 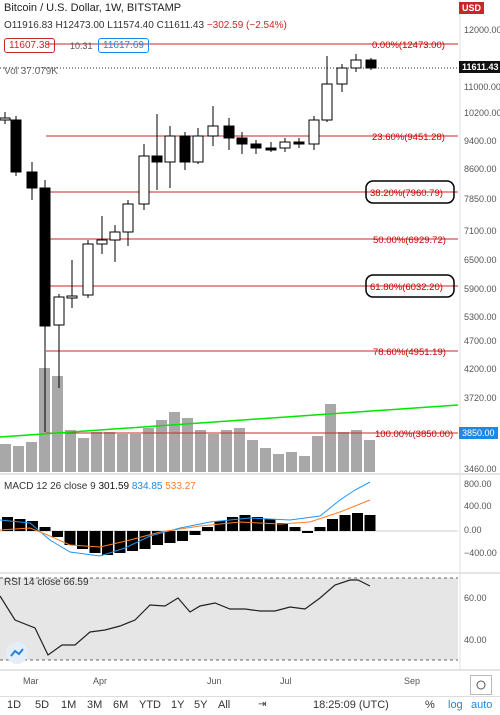 What do you see at coordinates (100, 681) in the screenshot?
I see `time-tick-label: Apr` at bounding box center [100, 681].